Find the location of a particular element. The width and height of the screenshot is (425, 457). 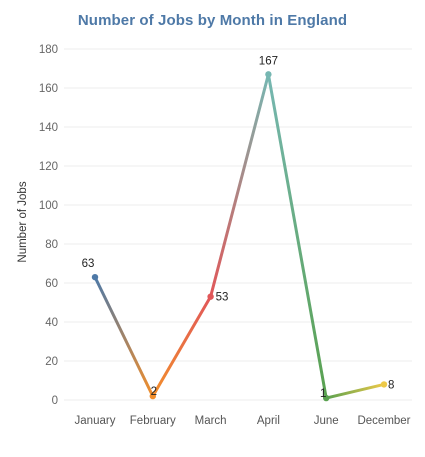

chart-title: Number of Jobs by Month in England is located at coordinates (212, 20).